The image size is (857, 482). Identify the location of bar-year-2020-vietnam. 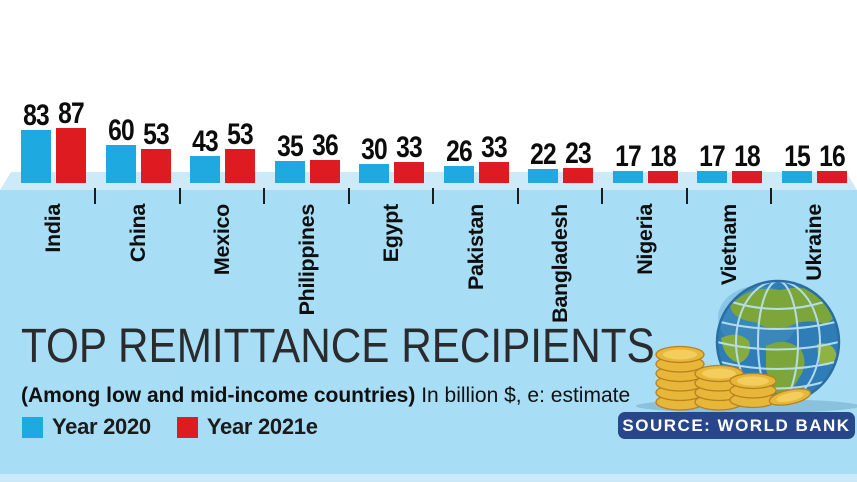
(712, 177).